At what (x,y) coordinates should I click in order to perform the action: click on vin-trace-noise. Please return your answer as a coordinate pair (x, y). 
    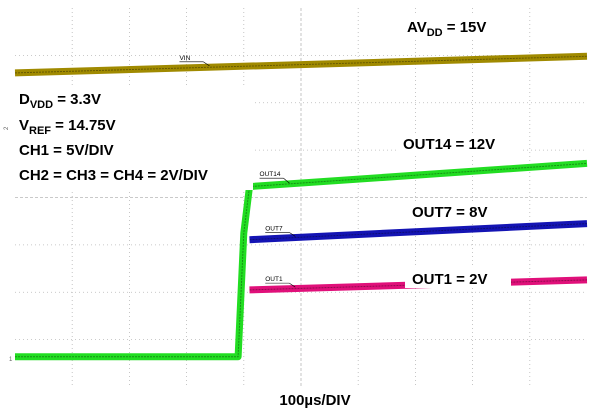
    Looking at the image, I should click on (301, 64).